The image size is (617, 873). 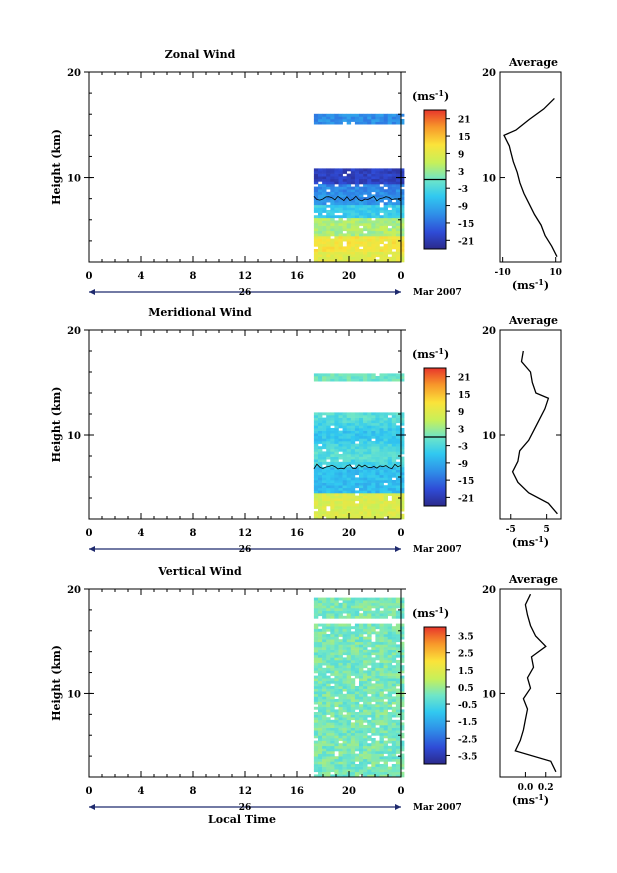 I want to click on colorbar-tick-label: 3.5, so click(x=466, y=638).